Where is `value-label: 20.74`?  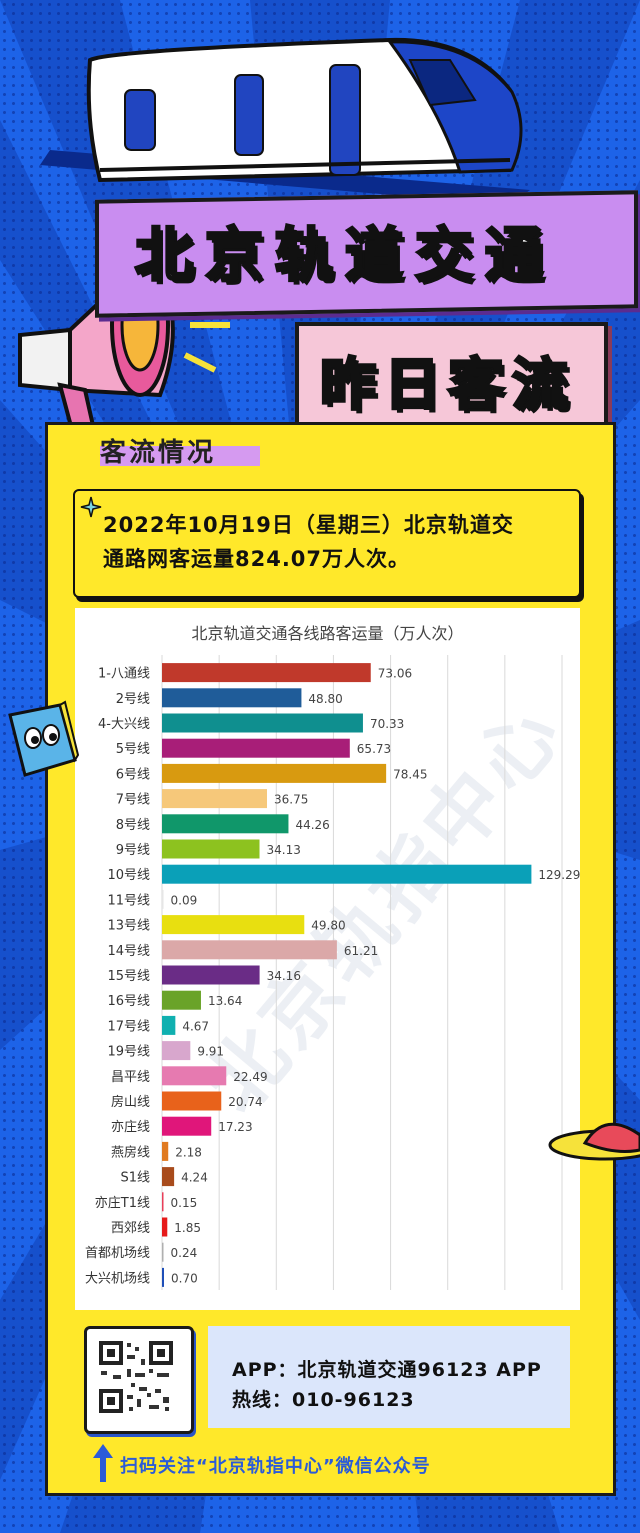
value-label: 20.74 is located at coordinates (245, 1102).